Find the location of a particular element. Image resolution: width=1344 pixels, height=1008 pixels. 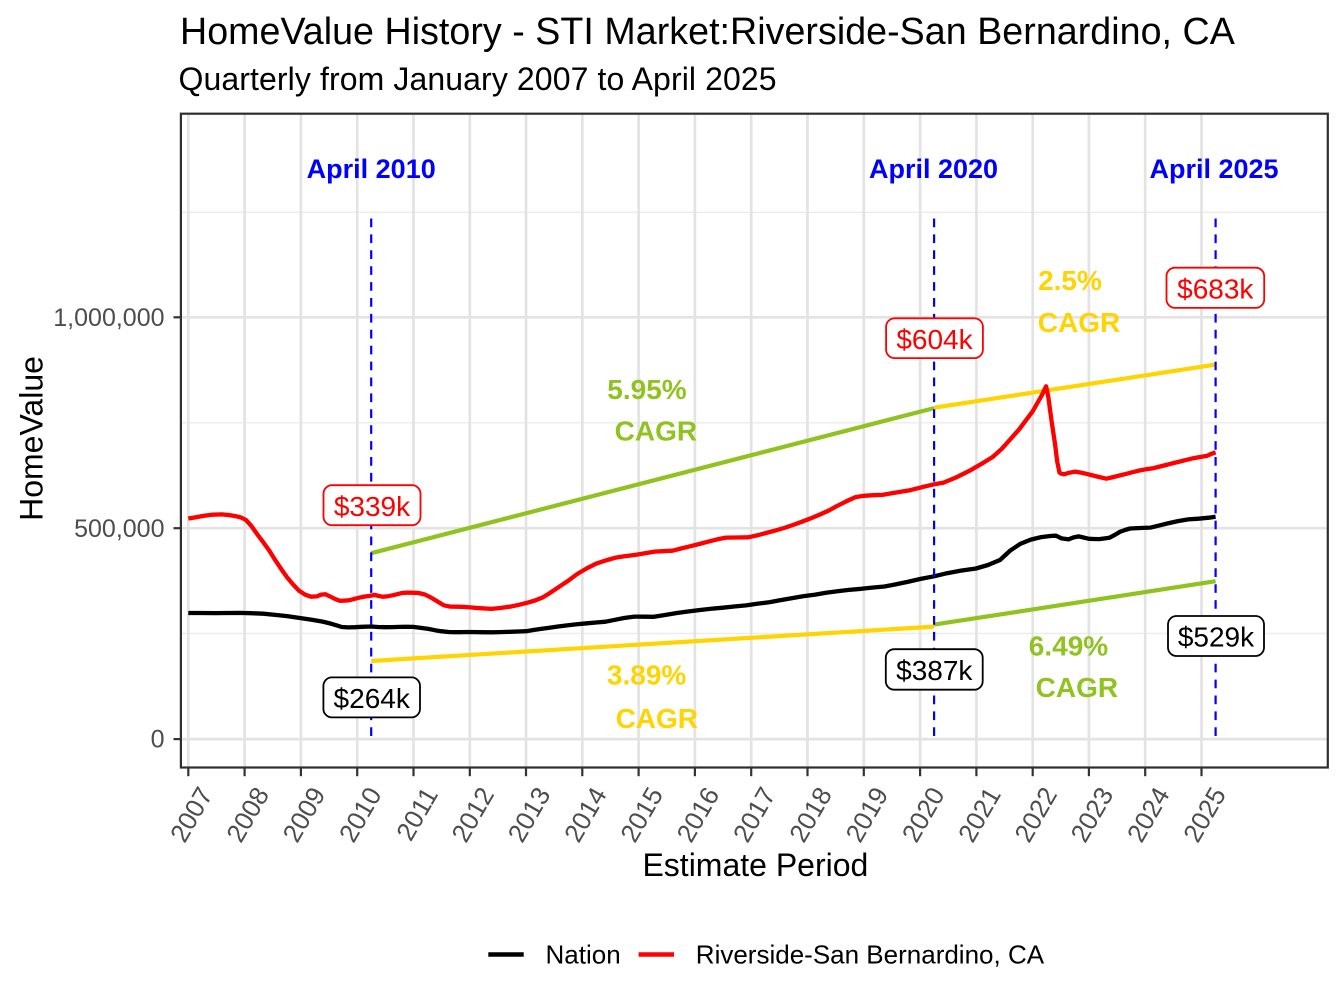

svg-text: Estimate Period is located at coordinates (755, 865).